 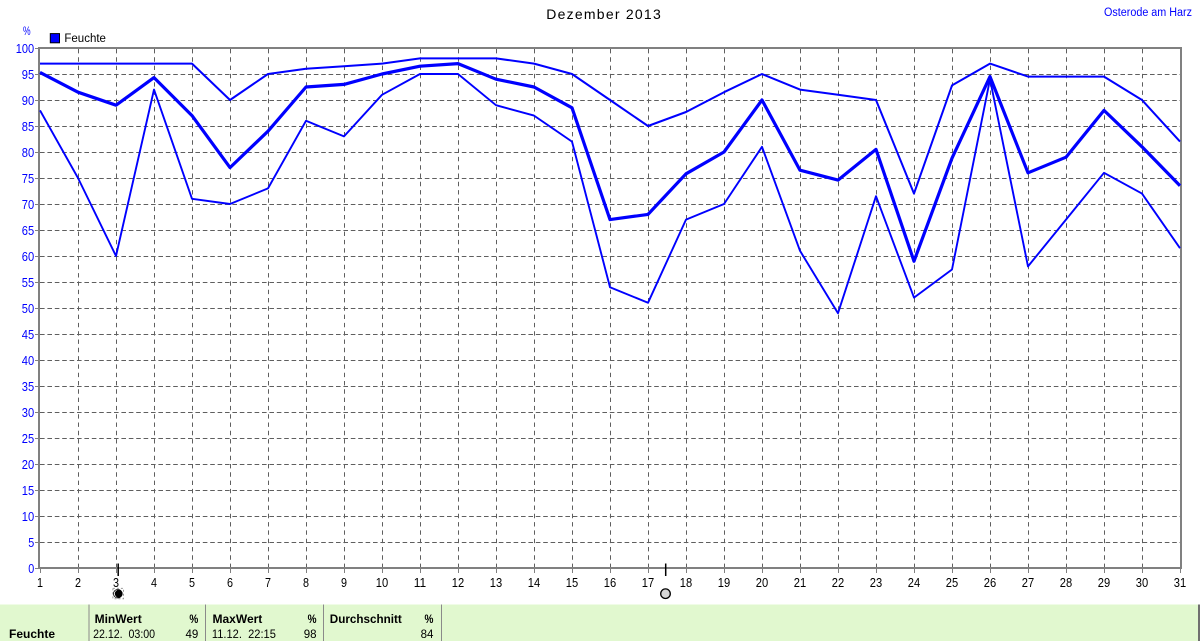 What do you see at coordinates (31, 569) in the screenshot?
I see `svg-text: 0` at bounding box center [31, 569].